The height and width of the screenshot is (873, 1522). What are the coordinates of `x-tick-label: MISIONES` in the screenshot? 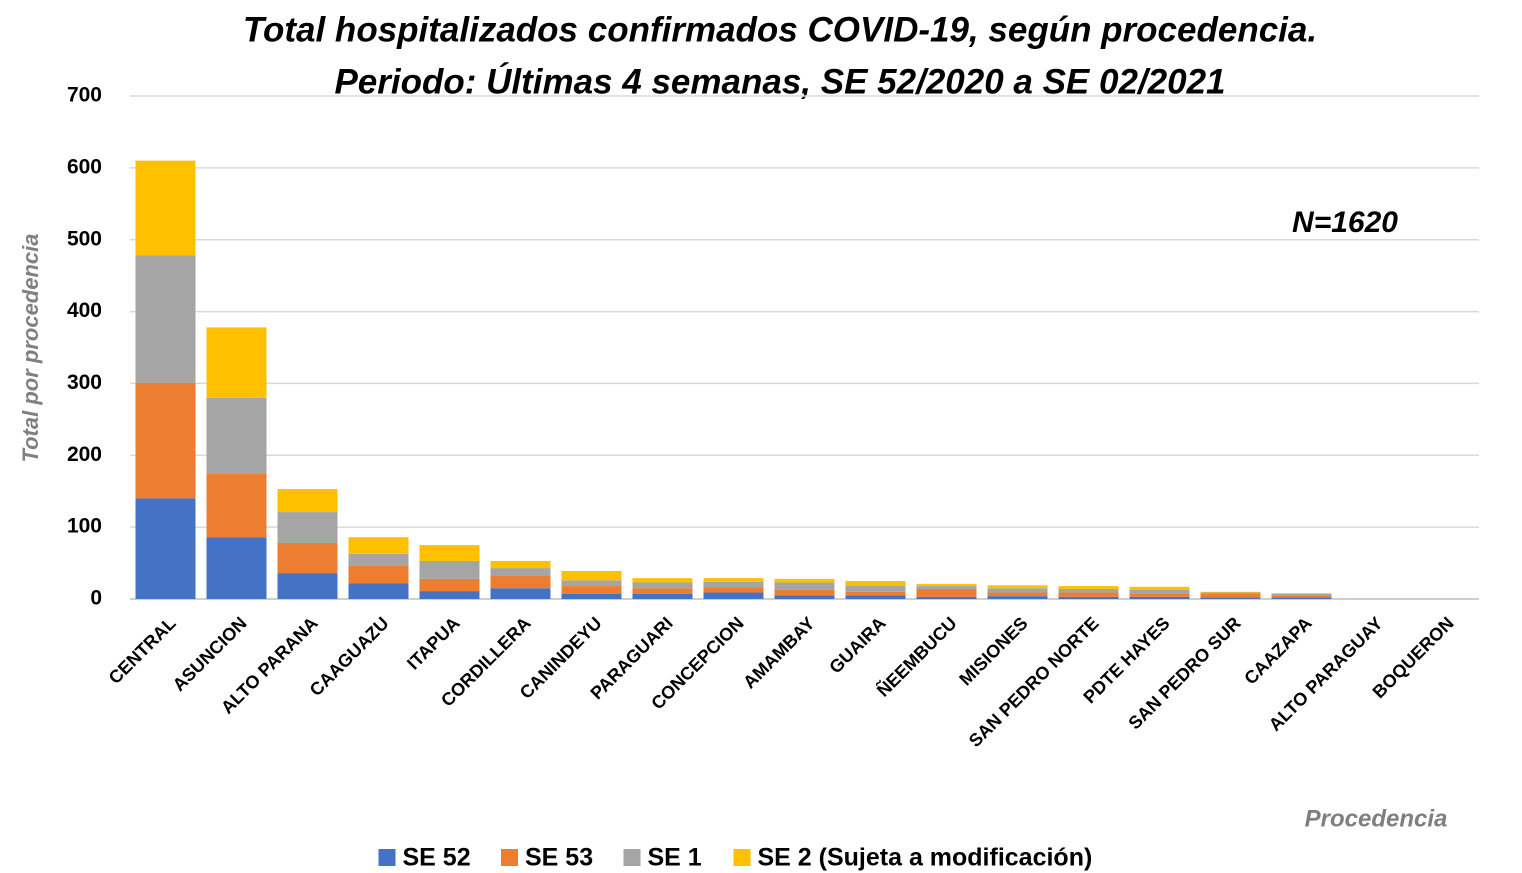 It's located at (993, 651).